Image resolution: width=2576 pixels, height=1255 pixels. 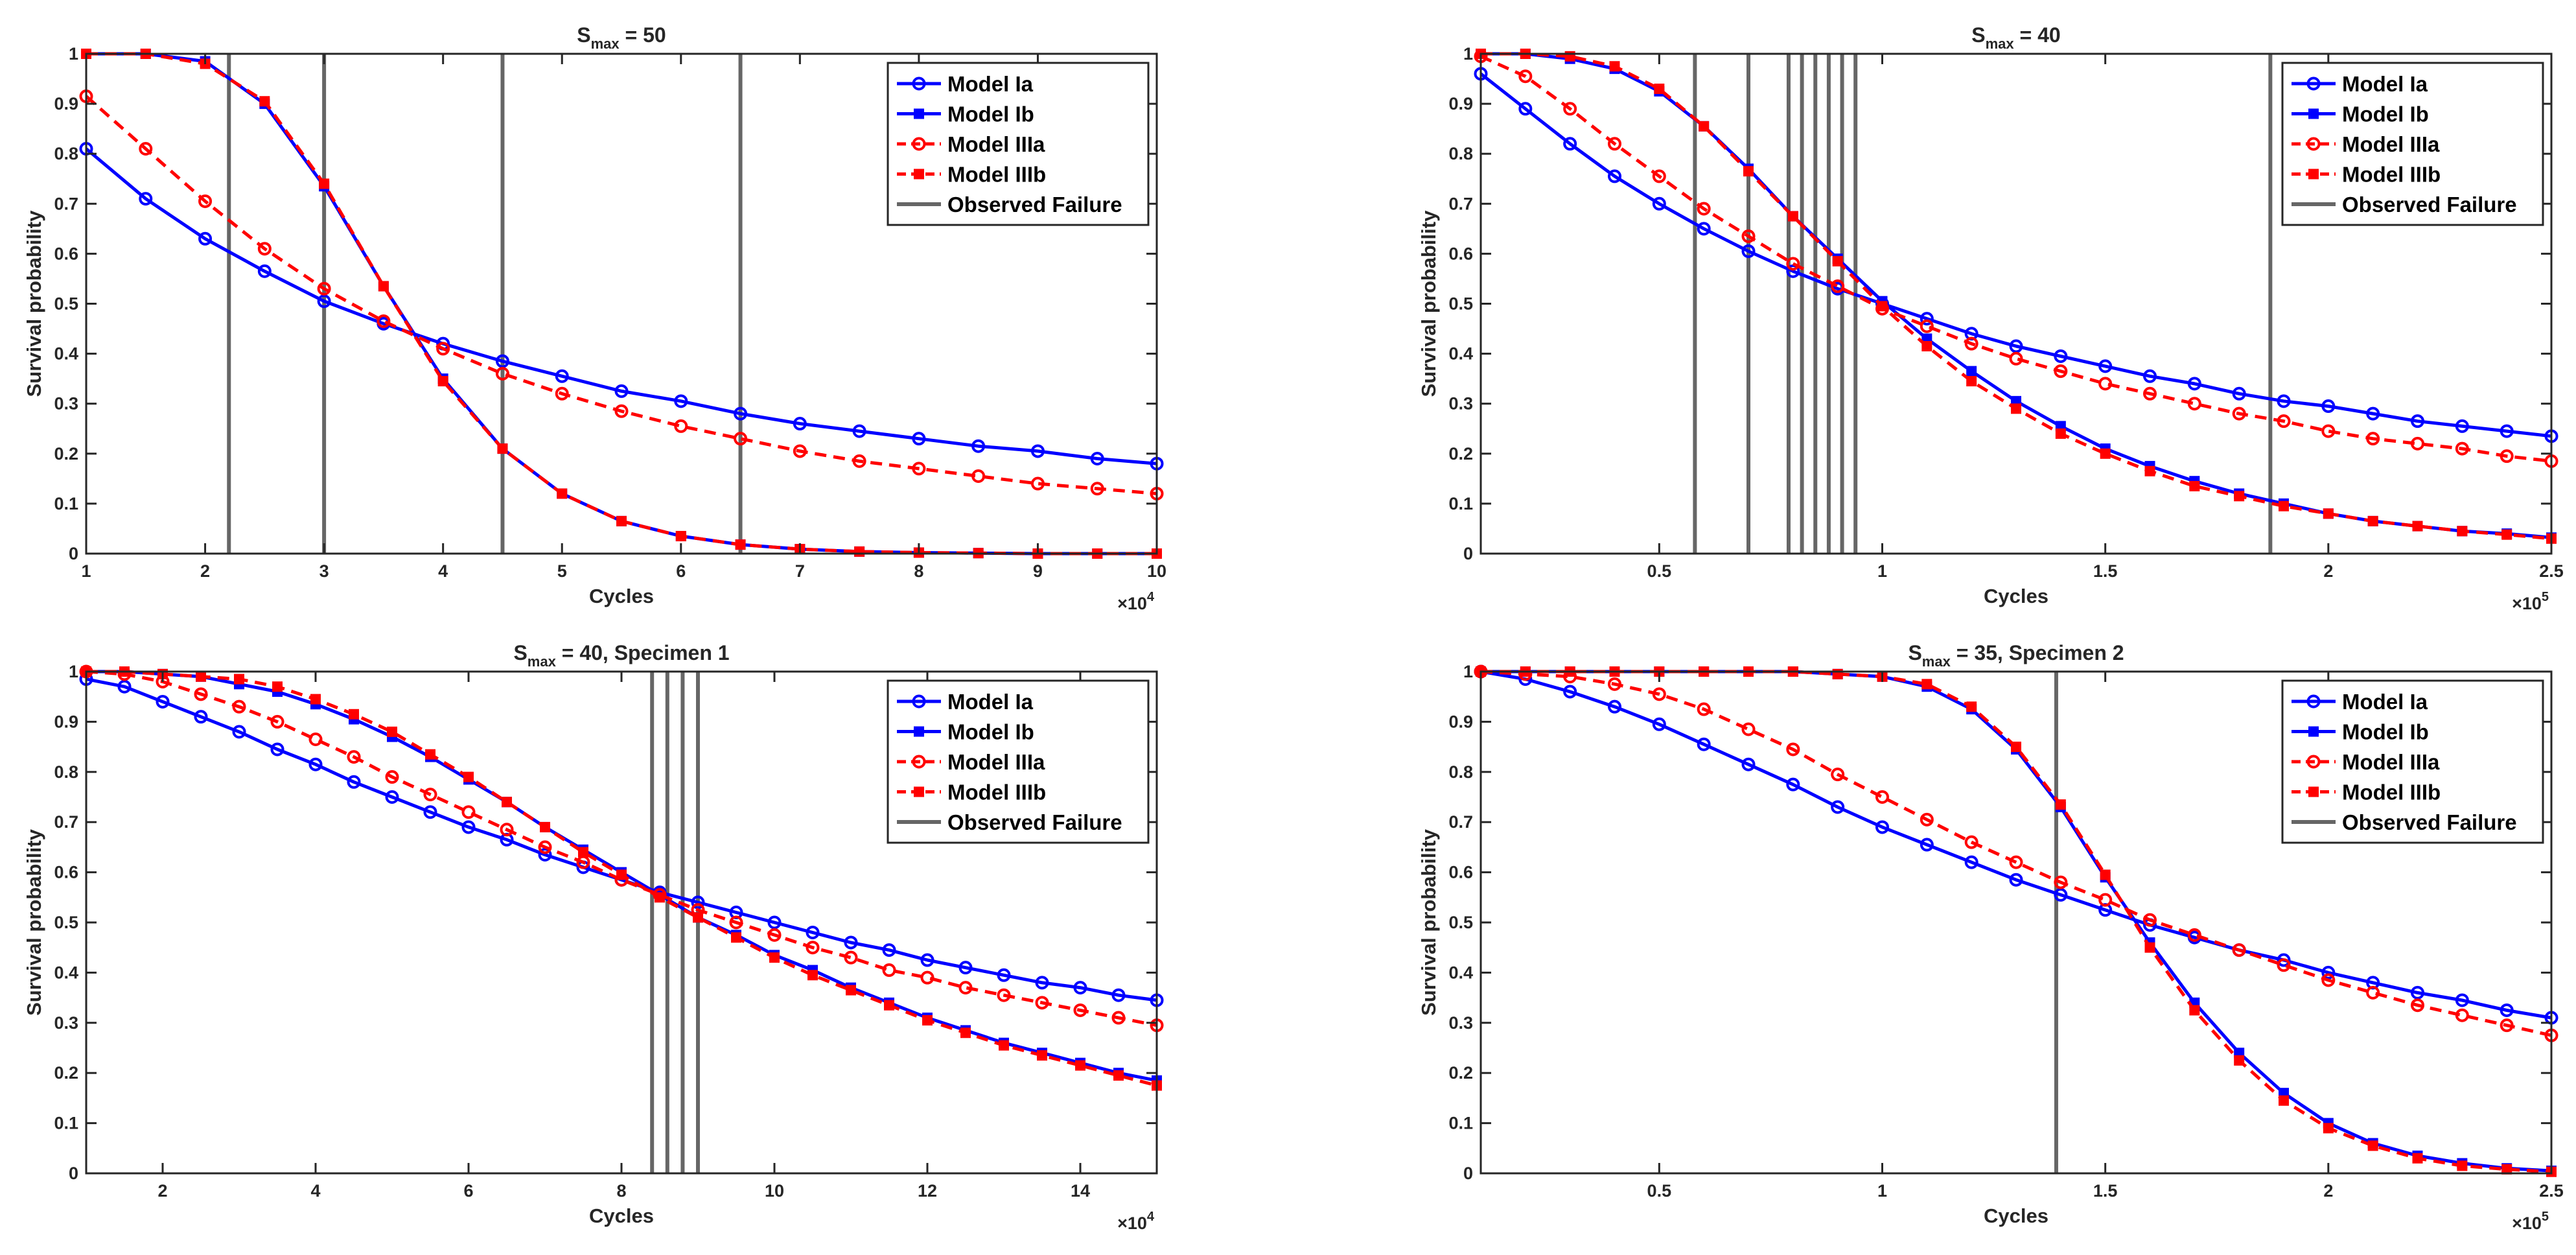 What do you see at coordinates (622, 878) in the screenshot?
I see `series-IIIb` at bounding box center [622, 878].